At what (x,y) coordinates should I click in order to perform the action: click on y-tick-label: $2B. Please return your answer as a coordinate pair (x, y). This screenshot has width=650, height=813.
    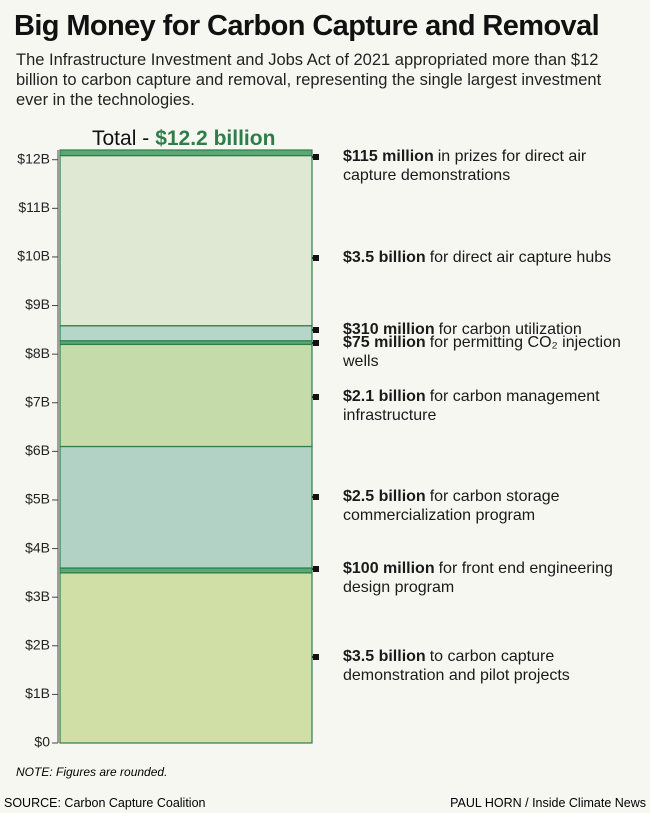
    Looking at the image, I should click on (37, 644).